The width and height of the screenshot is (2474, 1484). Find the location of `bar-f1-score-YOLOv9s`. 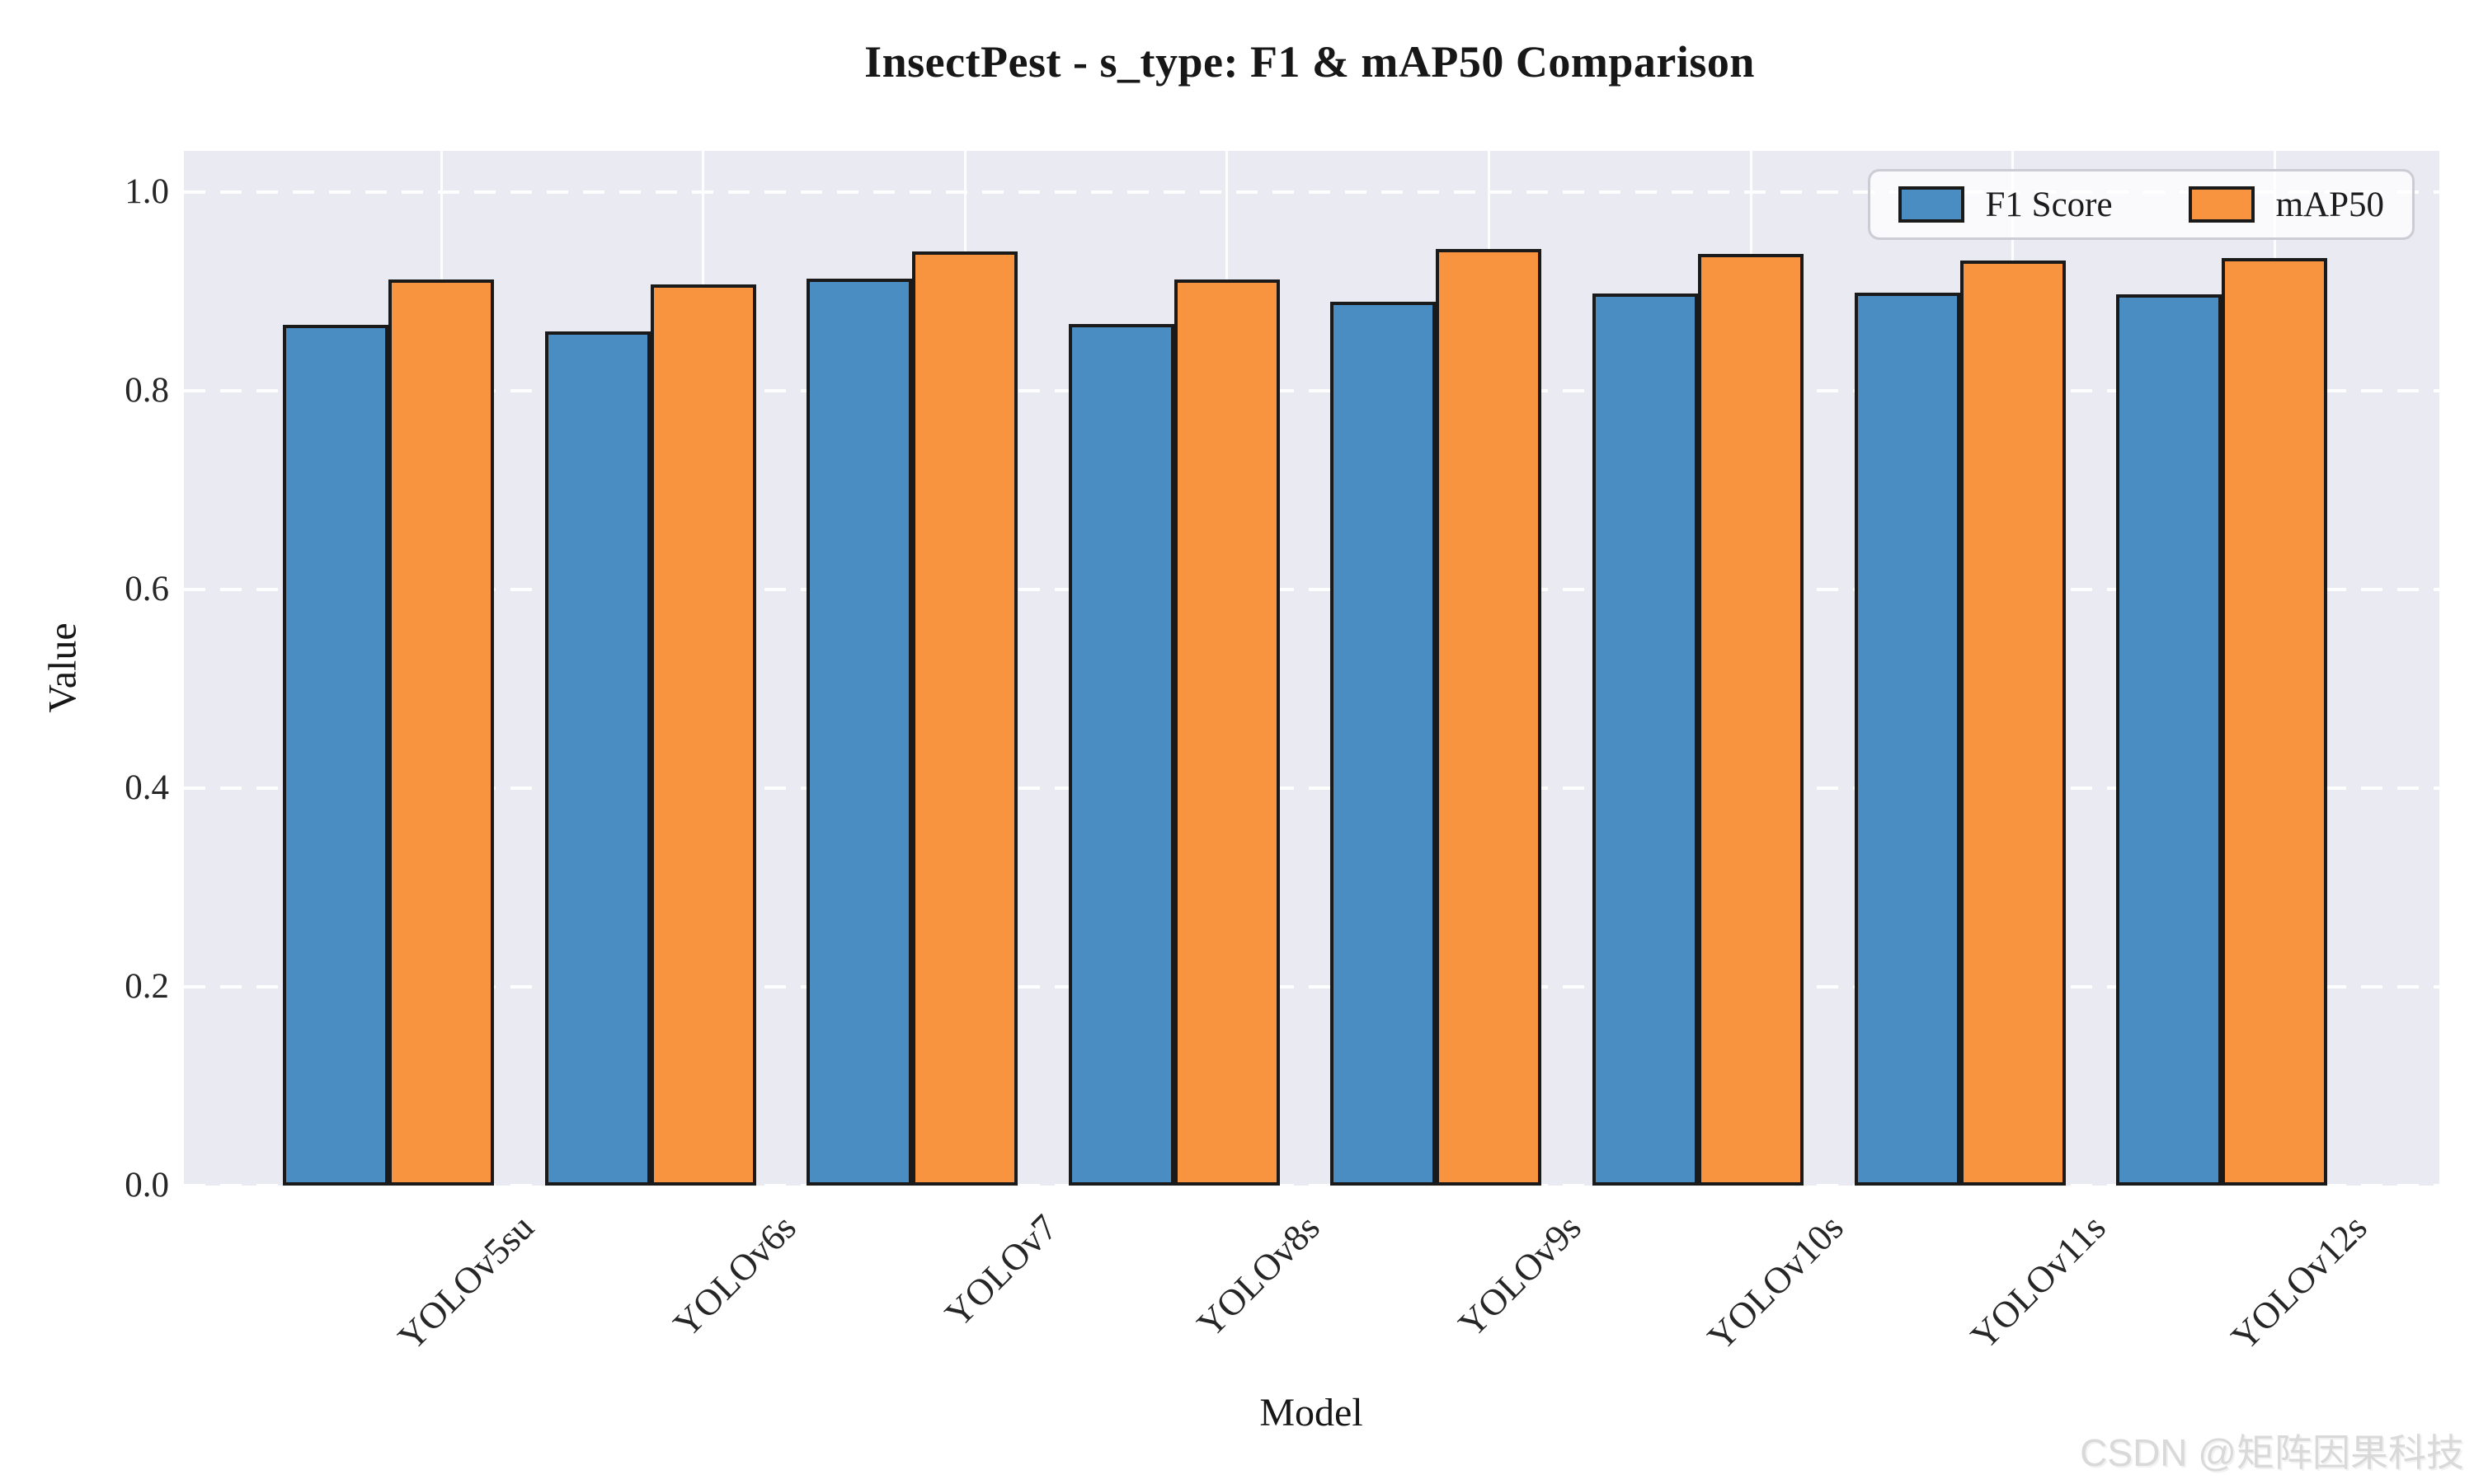

bar-f1-score-YOLOv9s is located at coordinates (1383, 743).